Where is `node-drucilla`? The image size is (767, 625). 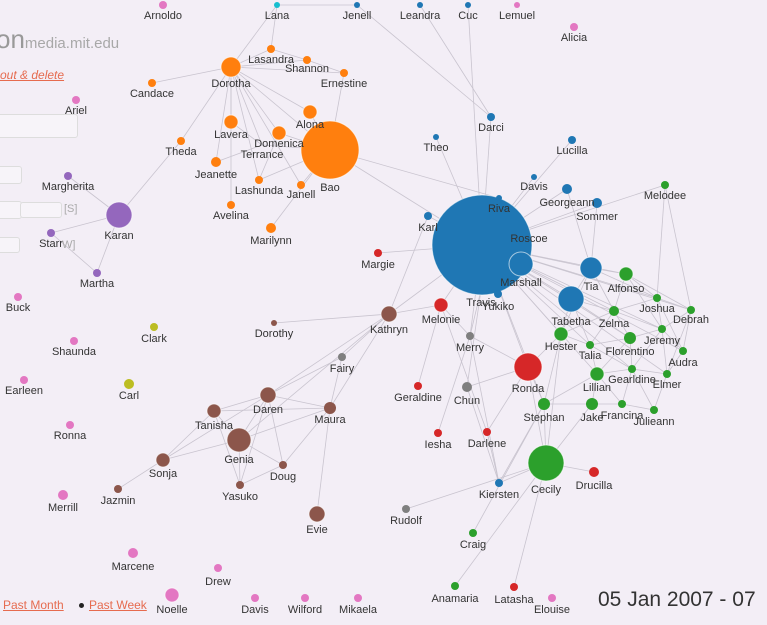
node-drucilla is located at coordinates (594, 472).